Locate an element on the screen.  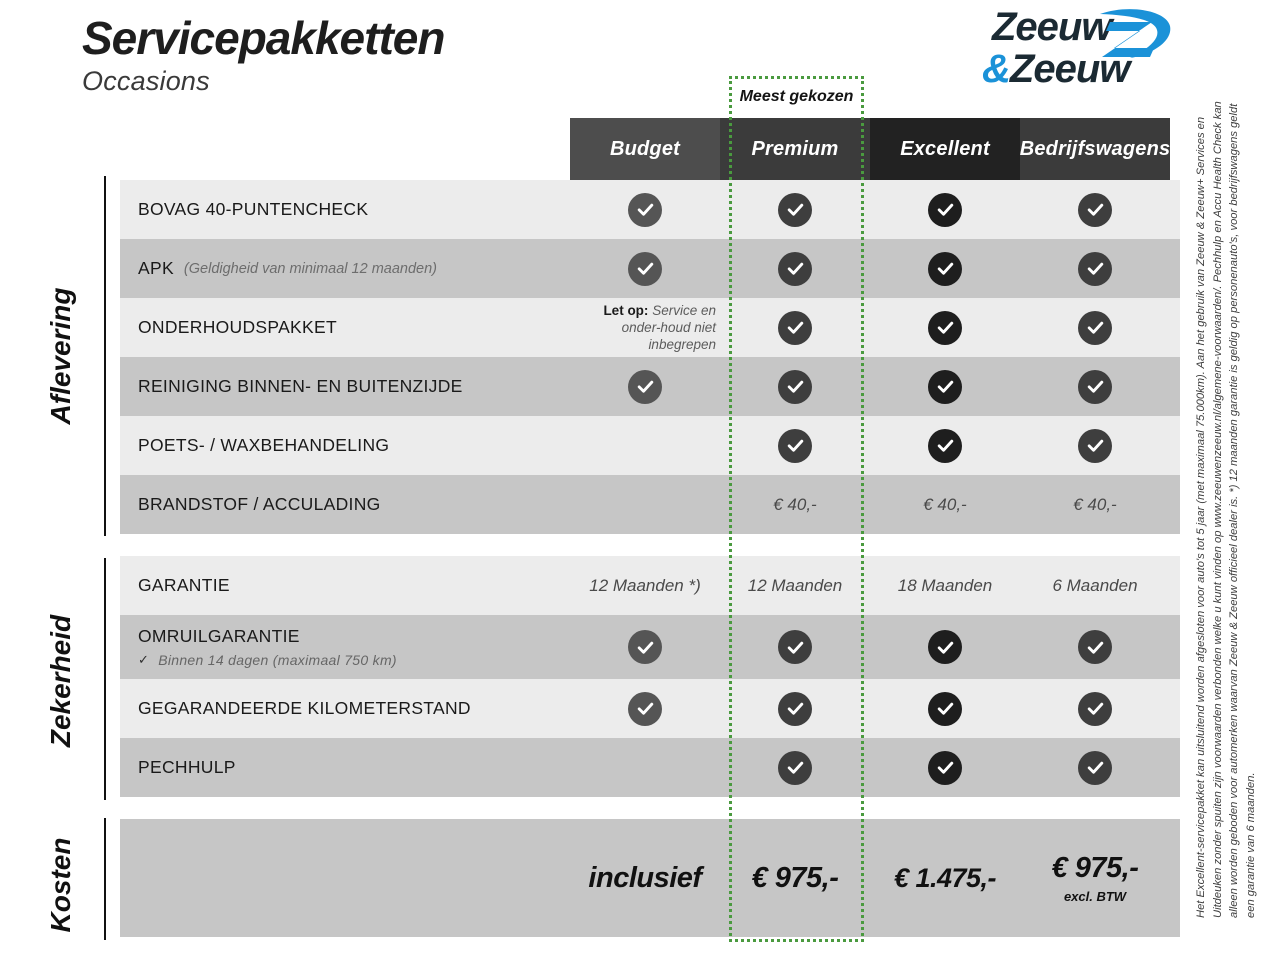
row-label: GARANTIE is located at coordinates (345, 585).